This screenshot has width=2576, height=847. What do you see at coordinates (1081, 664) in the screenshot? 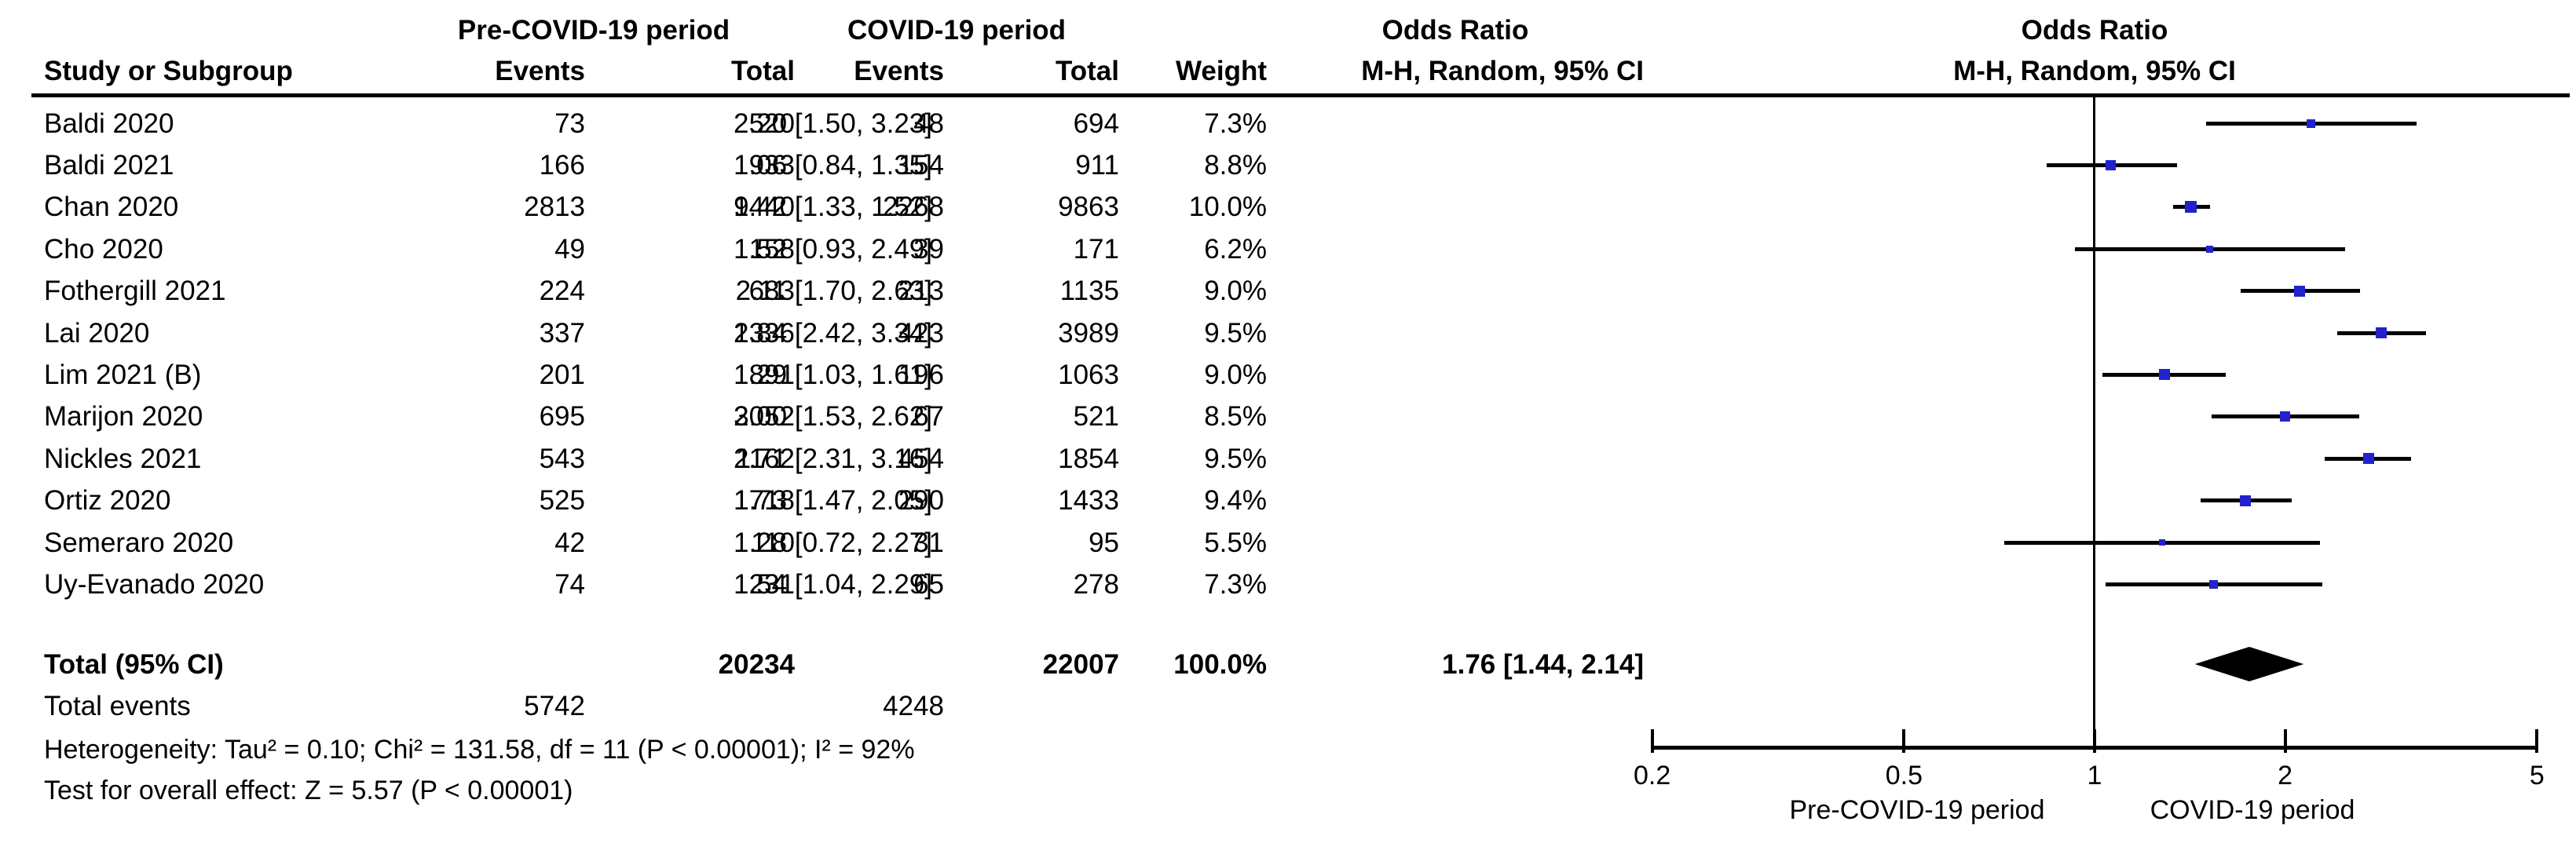
I see `total-covid-total: 22007` at bounding box center [1081, 664].